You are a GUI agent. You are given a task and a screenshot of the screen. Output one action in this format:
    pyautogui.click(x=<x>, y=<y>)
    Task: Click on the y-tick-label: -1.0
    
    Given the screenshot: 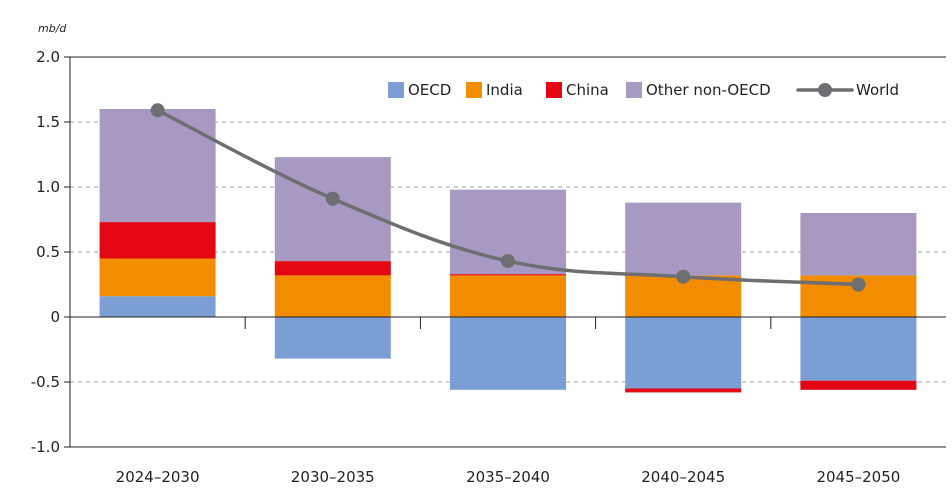 What is the action you would take?
    pyautogui.click(x=45, y=447)
    